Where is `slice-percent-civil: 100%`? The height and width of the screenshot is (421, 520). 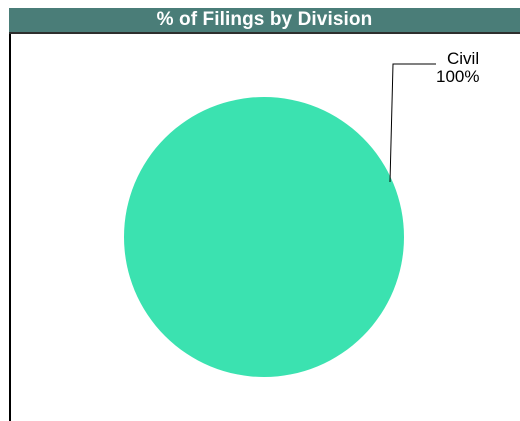 slice-percent-civil: 100% is located at coordinates (457, 76).